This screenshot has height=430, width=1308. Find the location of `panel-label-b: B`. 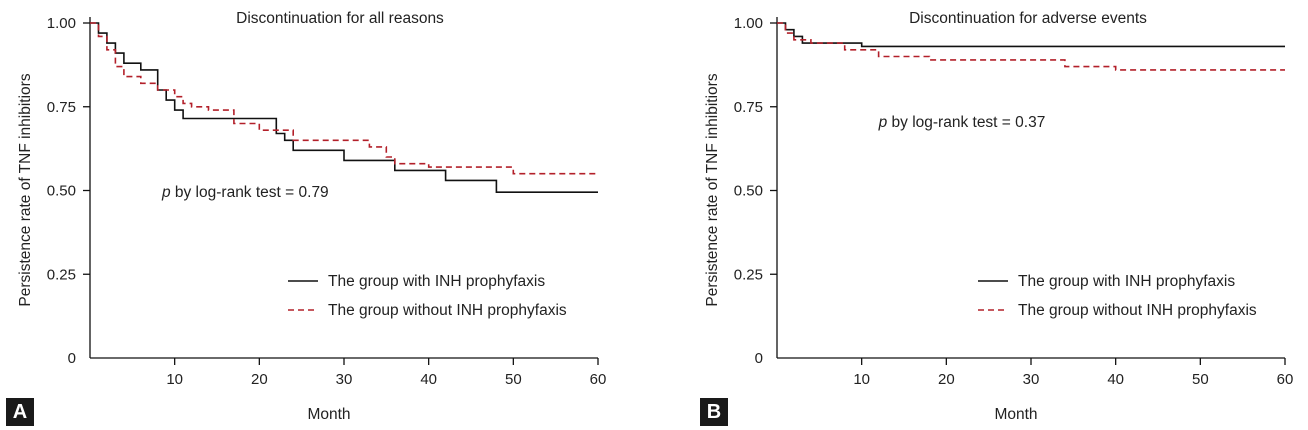

panel-label-b: B is located at coordinates (714, 412).